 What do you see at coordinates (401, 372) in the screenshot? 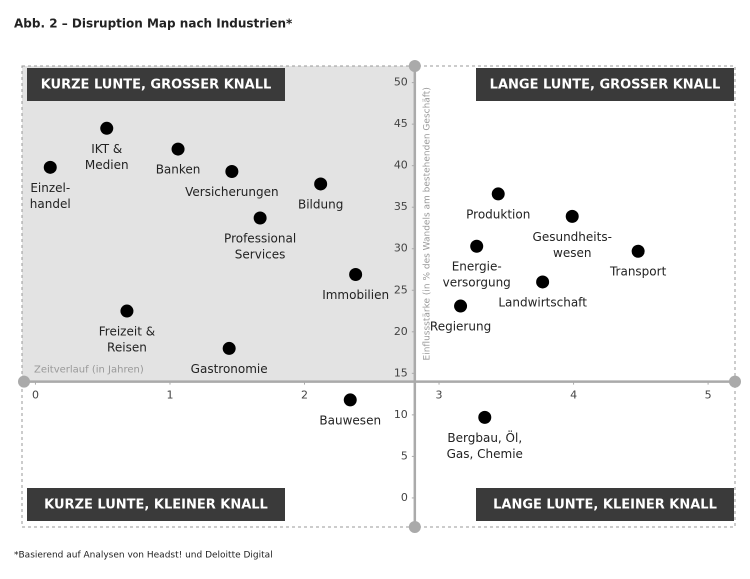
I see `y-tick-label: 15` at bounding box center [401, 372].